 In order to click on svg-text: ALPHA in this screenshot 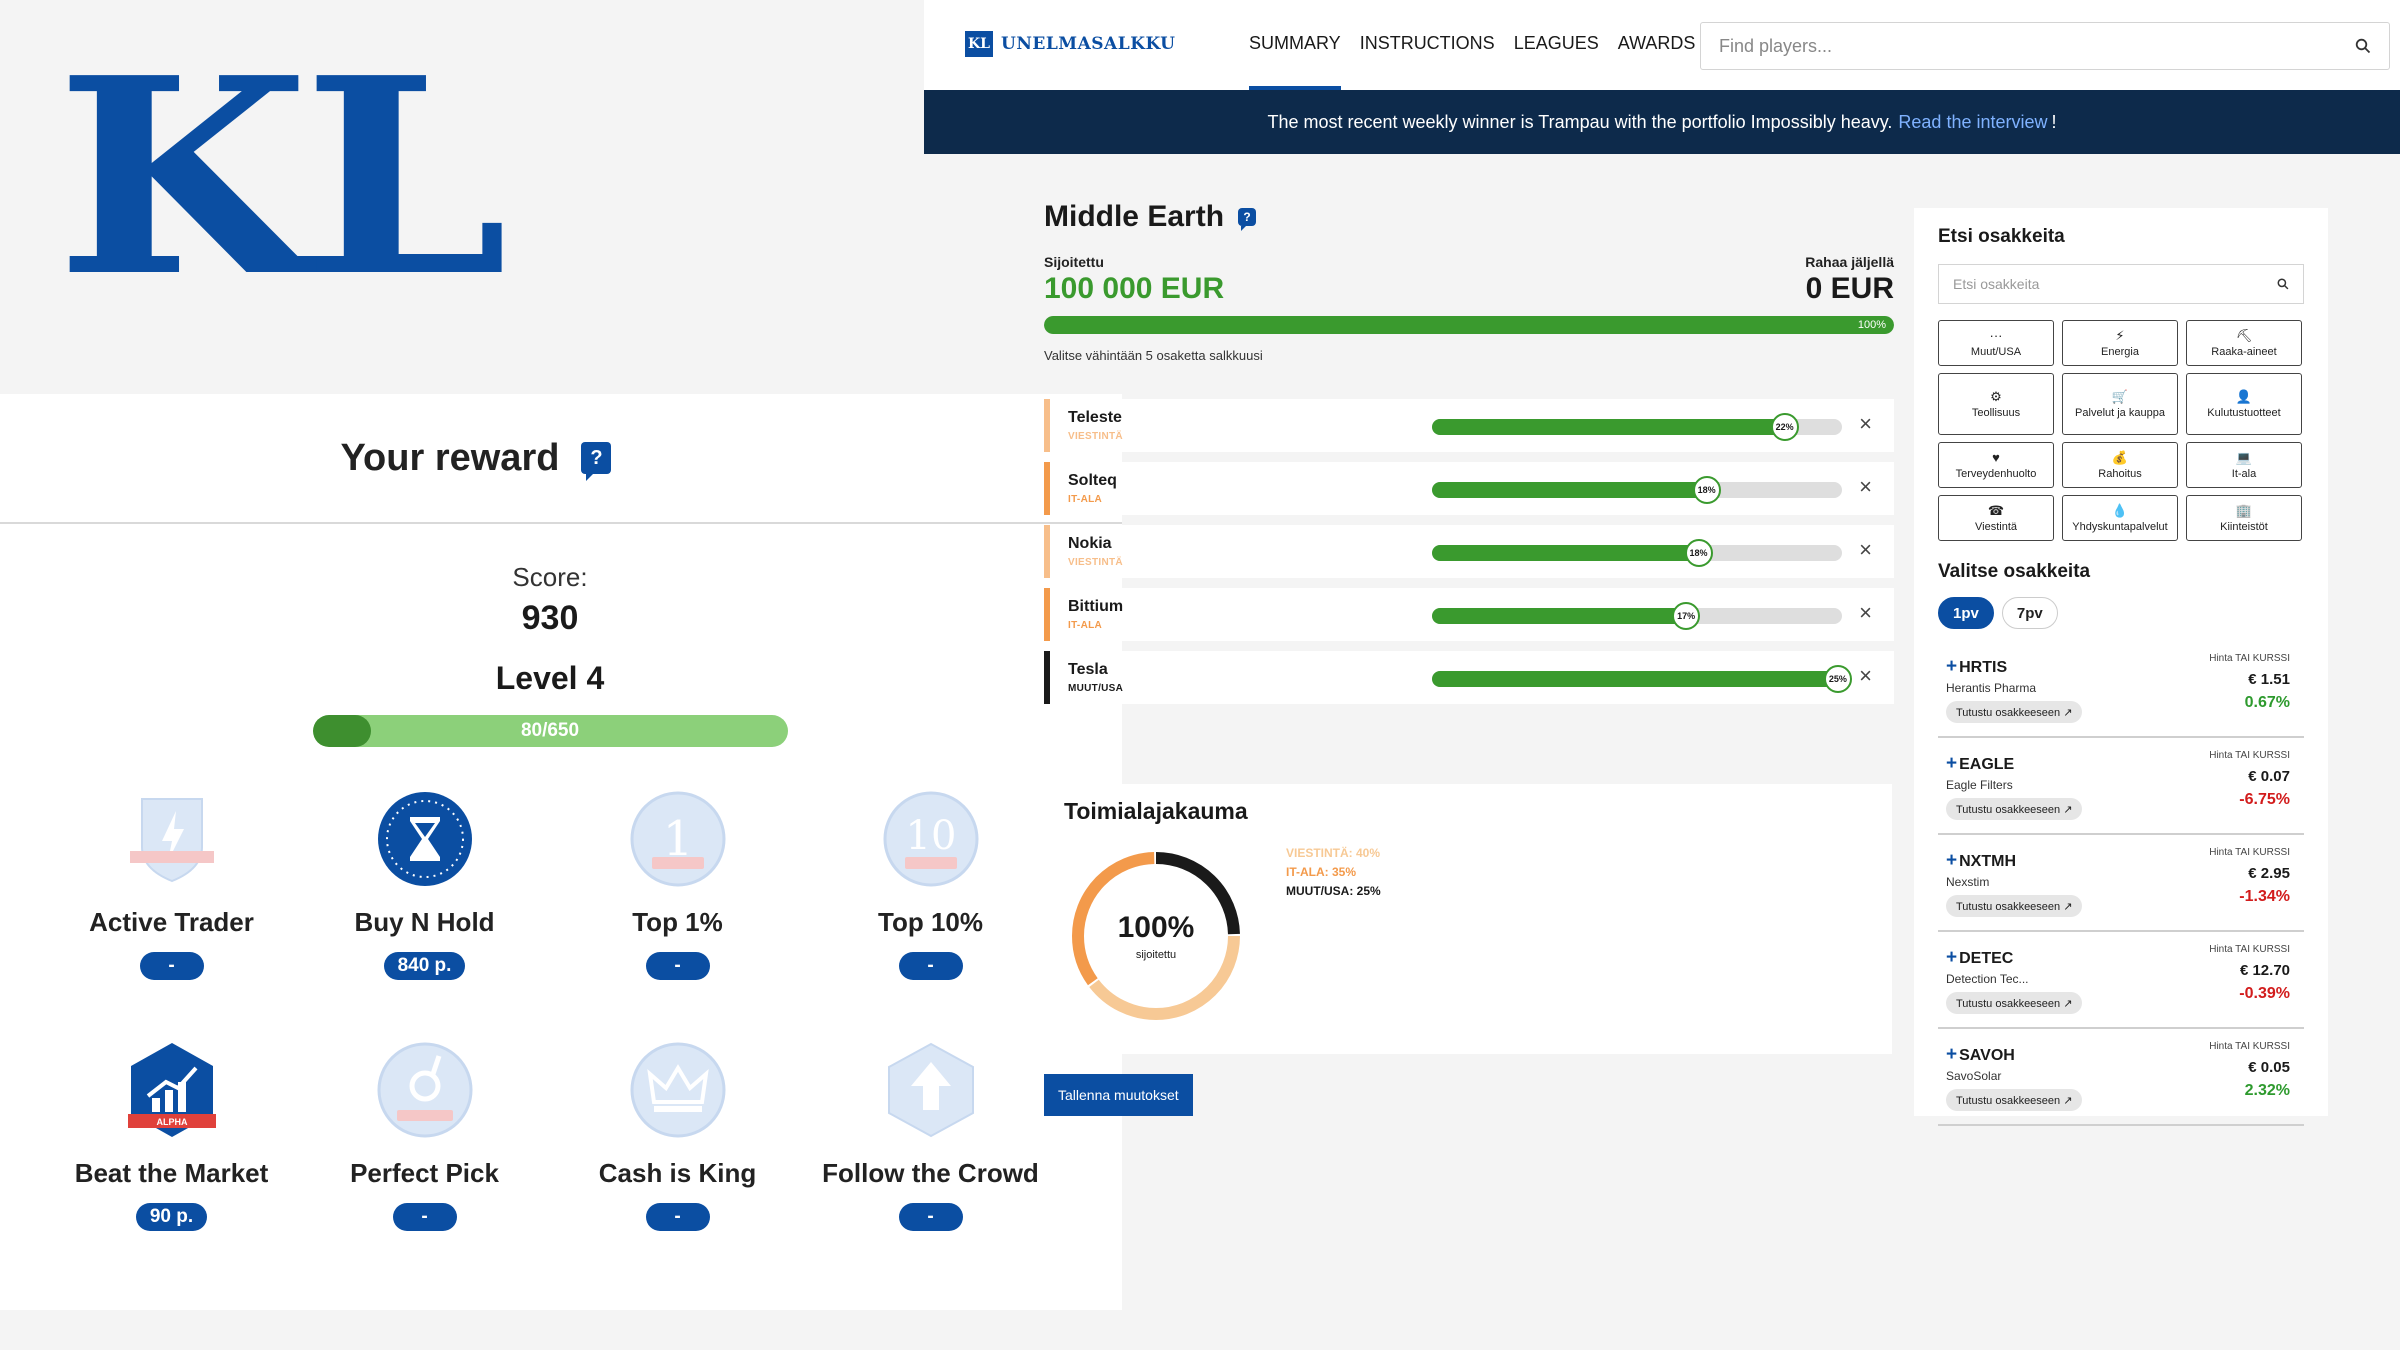, I will do `click(171, 1122)`.